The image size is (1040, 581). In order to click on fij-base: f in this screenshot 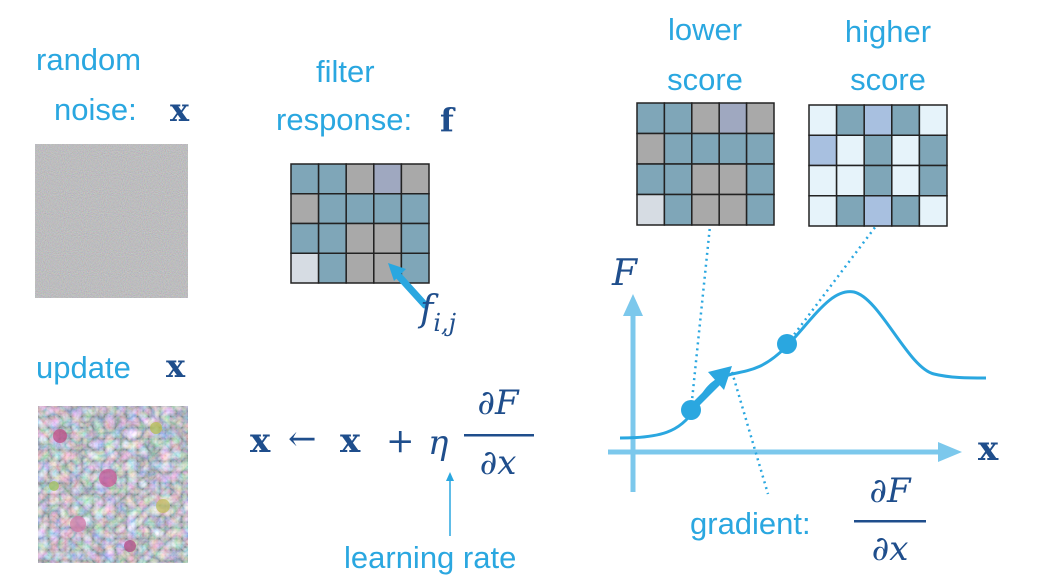, I will do `click(427, 309)`.